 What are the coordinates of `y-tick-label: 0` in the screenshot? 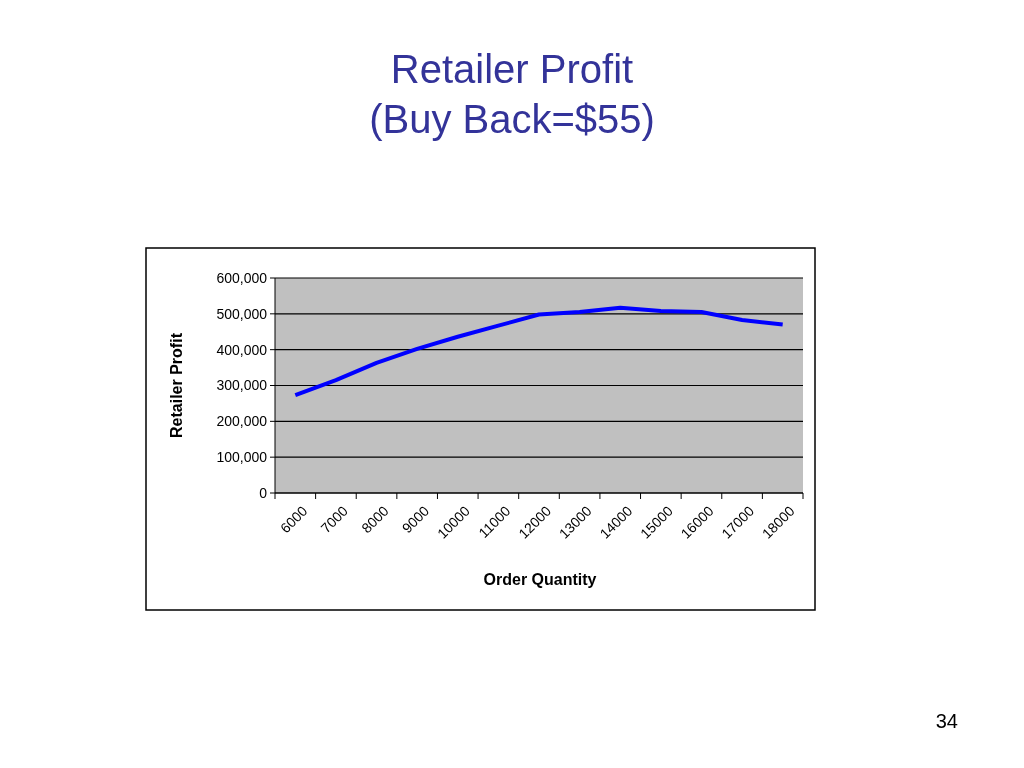 It's located at (263, 492).